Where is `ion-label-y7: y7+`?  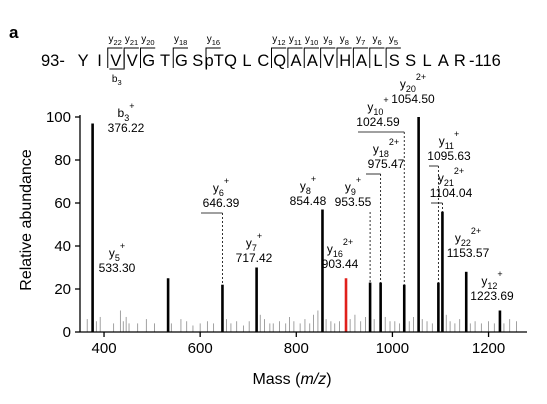
ion-label-y7: y7+ is located at coordinates (254, 242).